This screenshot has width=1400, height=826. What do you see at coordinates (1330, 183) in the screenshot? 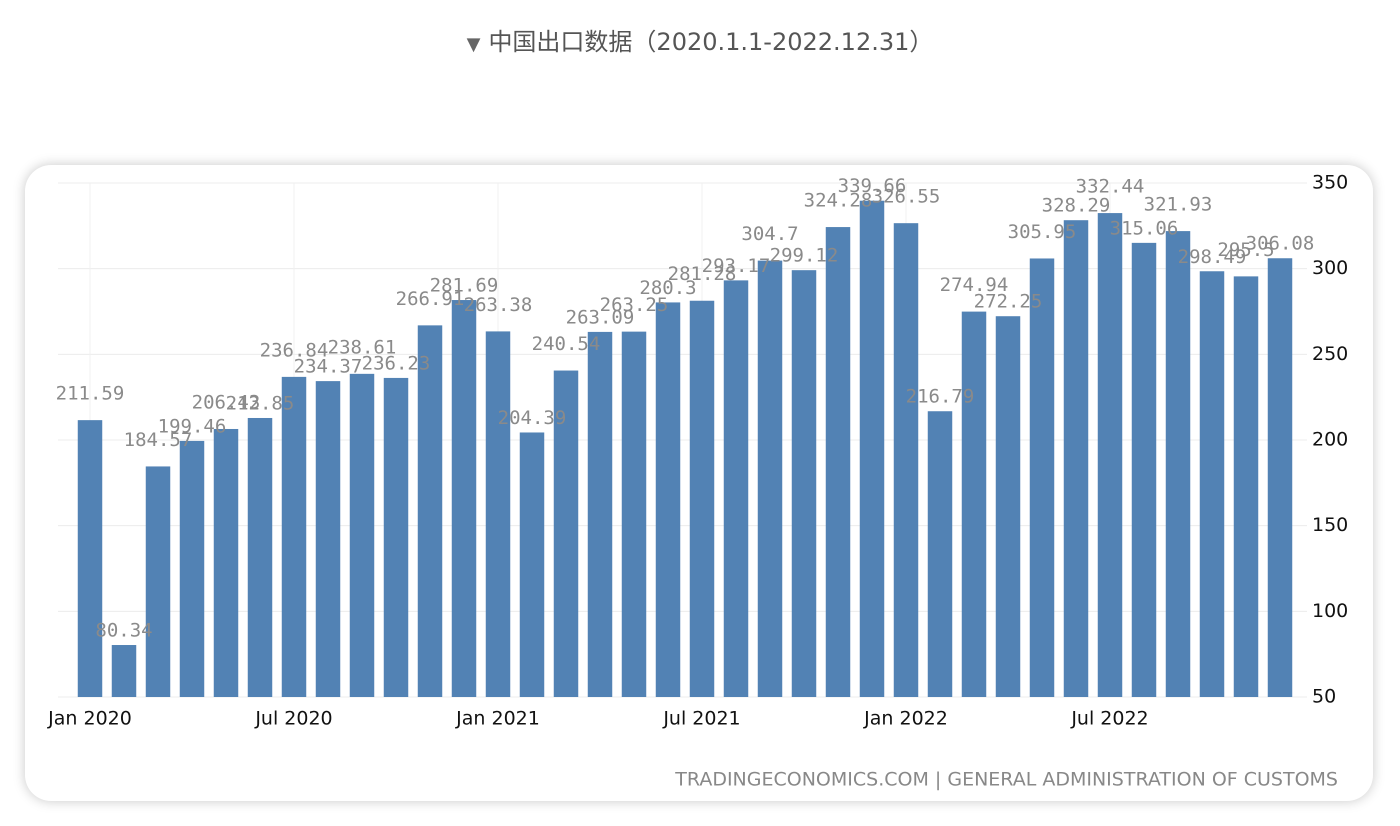
I see `y-tick-label: 350` at bounding box center [1330, 183].